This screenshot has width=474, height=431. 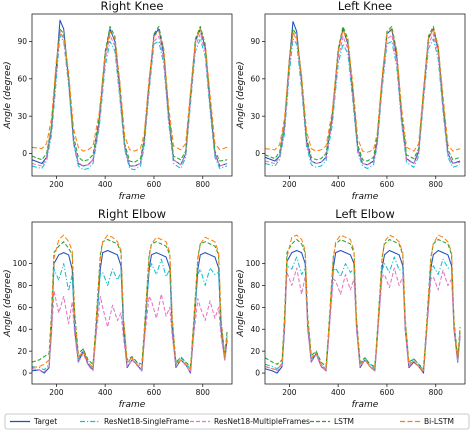 What do you see at coordinates (436, 184) in the screenshot?
I see `panel-left-knee-xtick-label: 800` at bounding box center [436, 184].